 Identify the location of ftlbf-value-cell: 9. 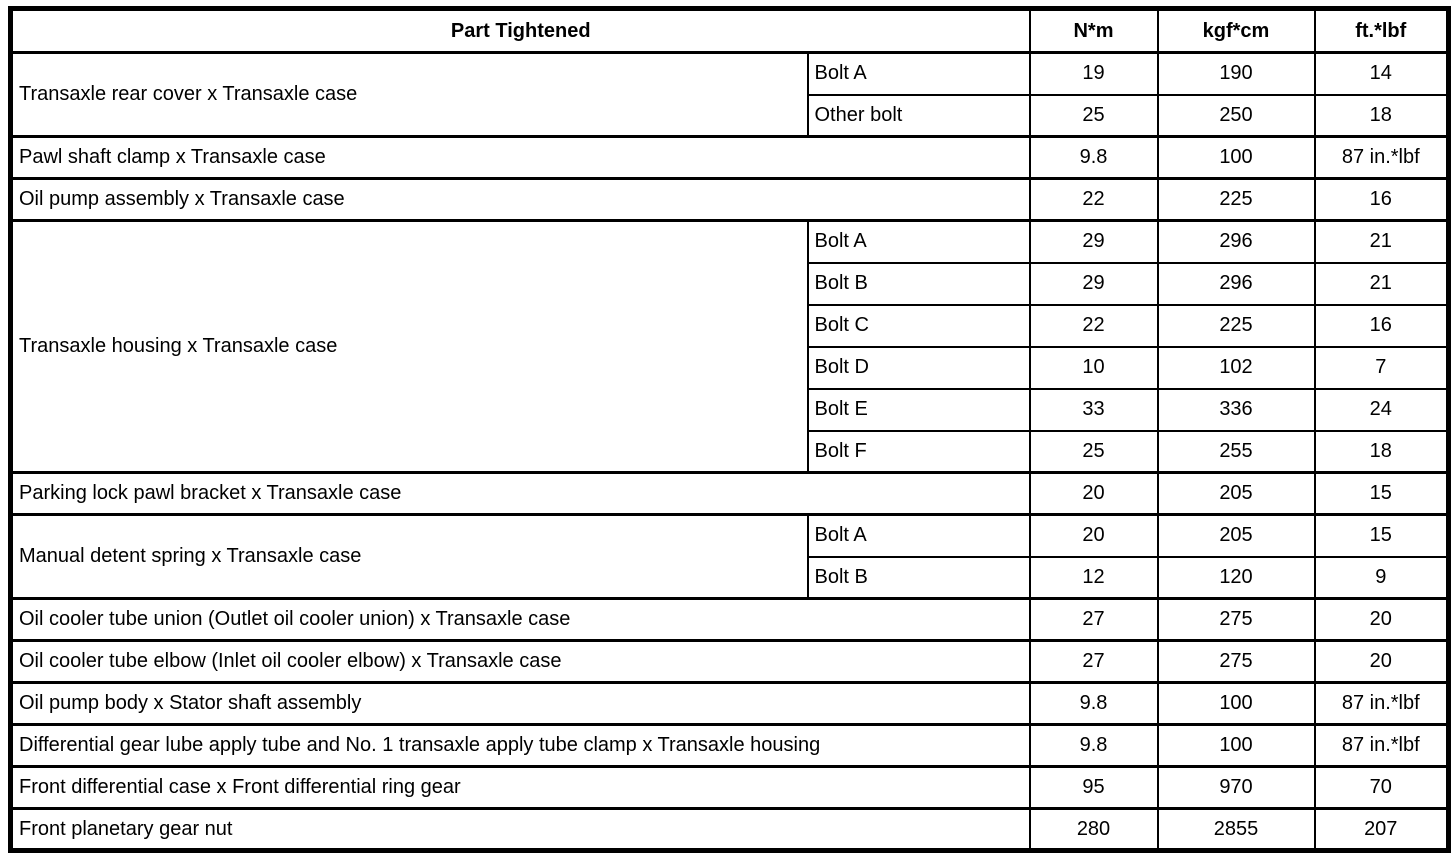
(1381, 577).